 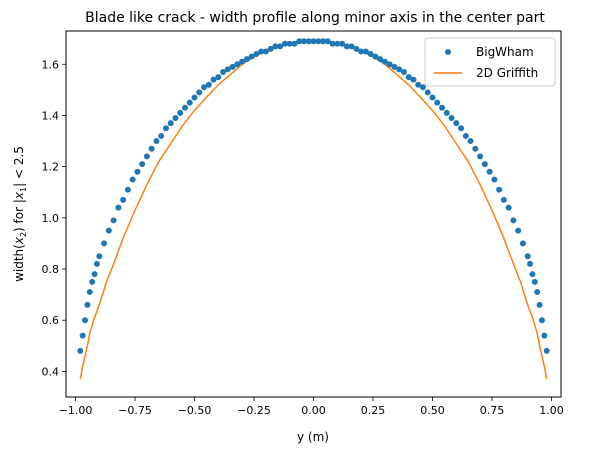 I want to click on x-tick-label: −1.00, so click(x=76, y=410).